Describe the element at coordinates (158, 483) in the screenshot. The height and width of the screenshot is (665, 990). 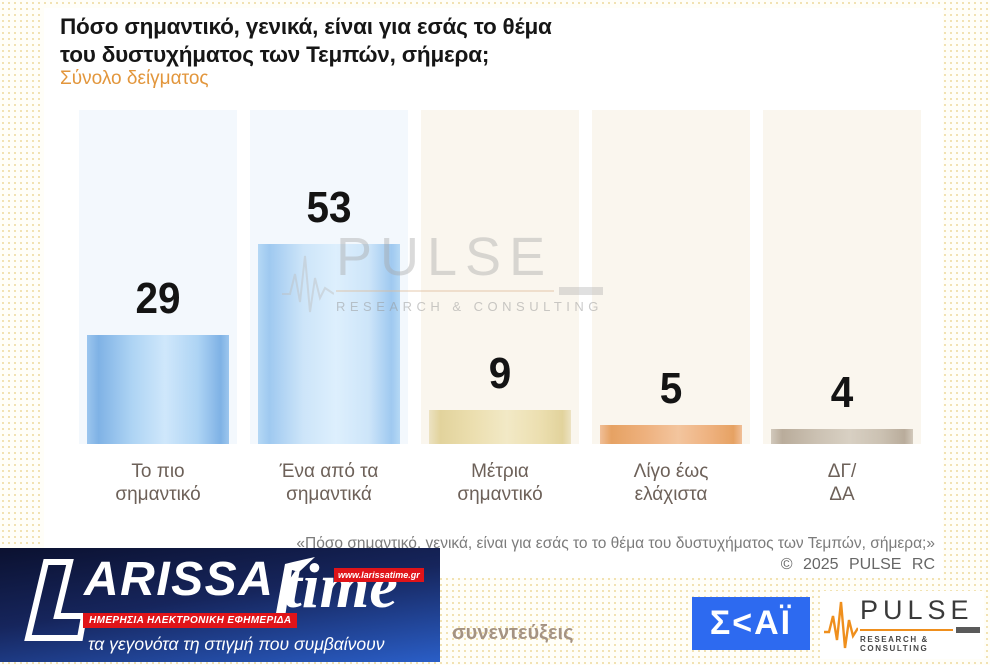
I see `category-label-1: Το πιο σημαντικό` at that location.